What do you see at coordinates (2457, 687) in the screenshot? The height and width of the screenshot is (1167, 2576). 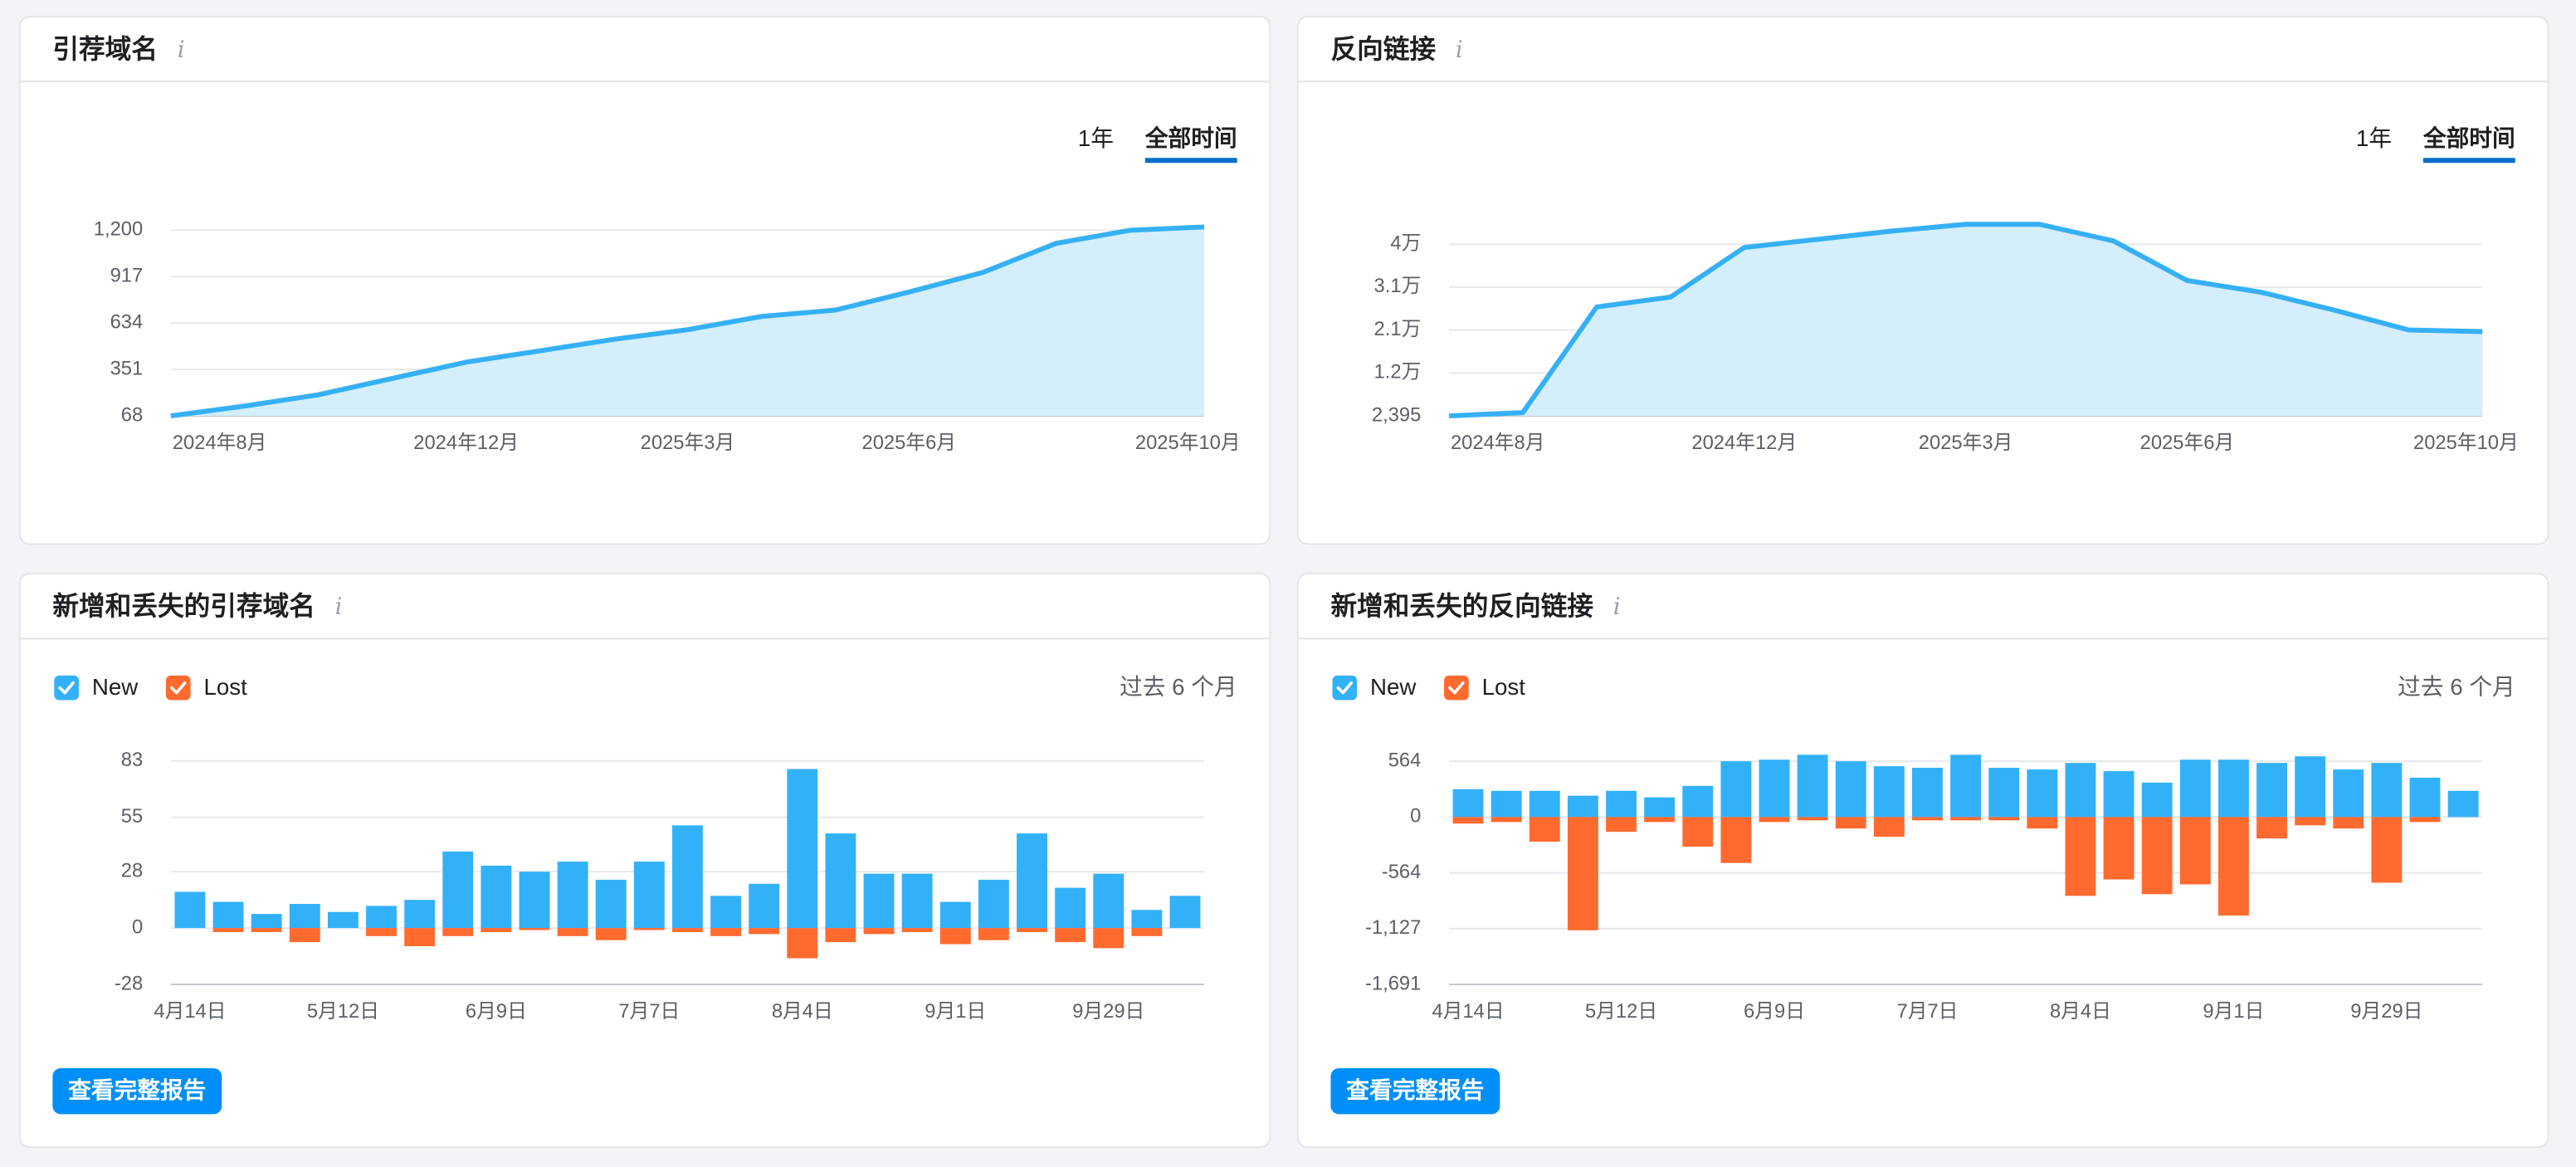 I see `period-label: 过去 6 个月` at bounding box center [2457, 687].